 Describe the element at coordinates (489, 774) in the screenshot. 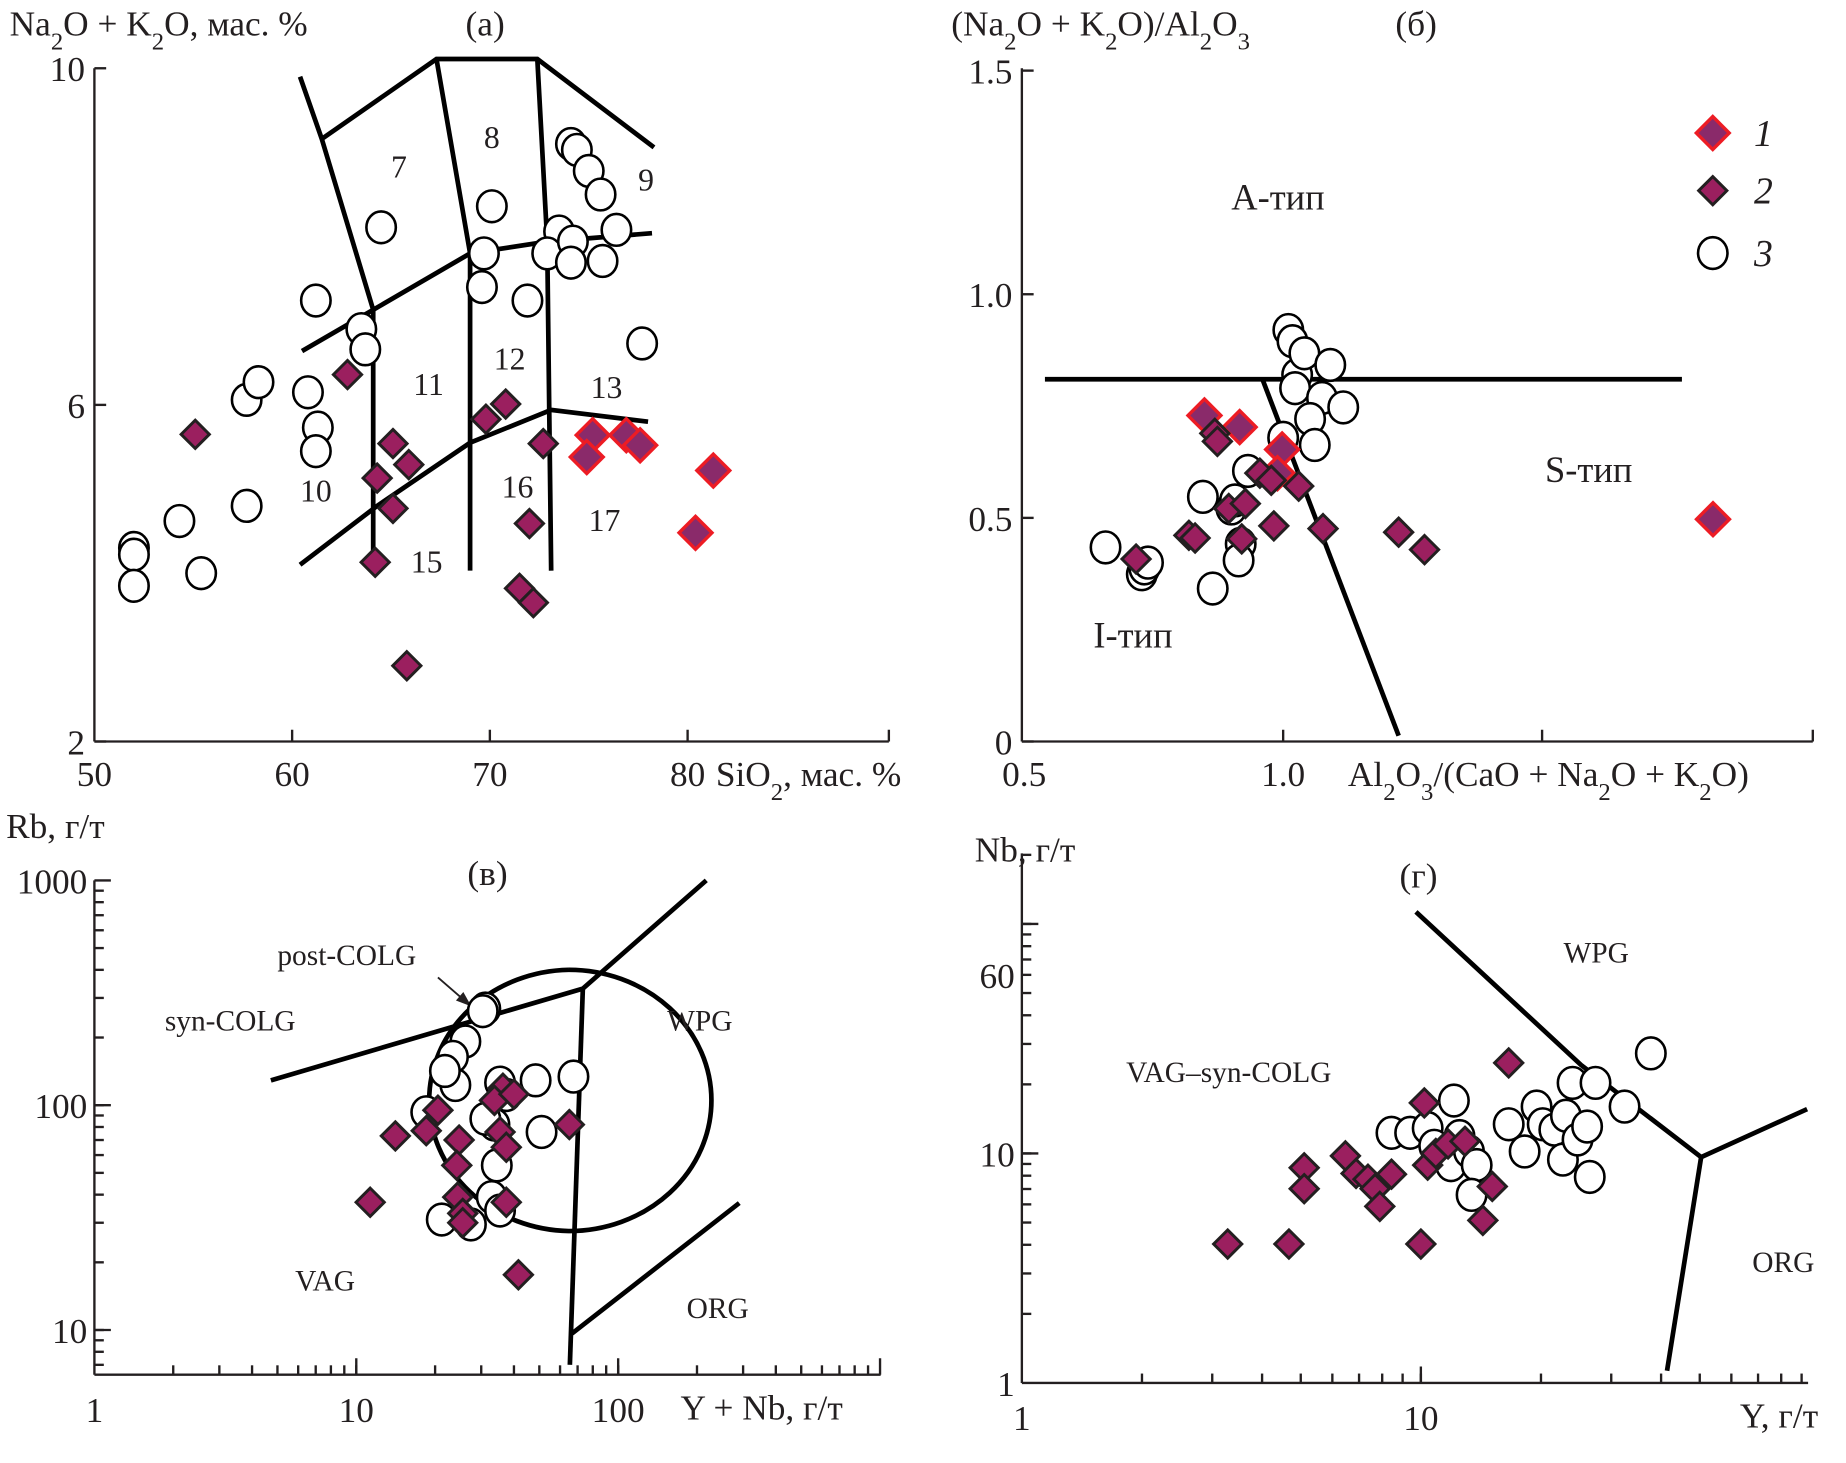

I see `x-tick-label: 70` at that location.